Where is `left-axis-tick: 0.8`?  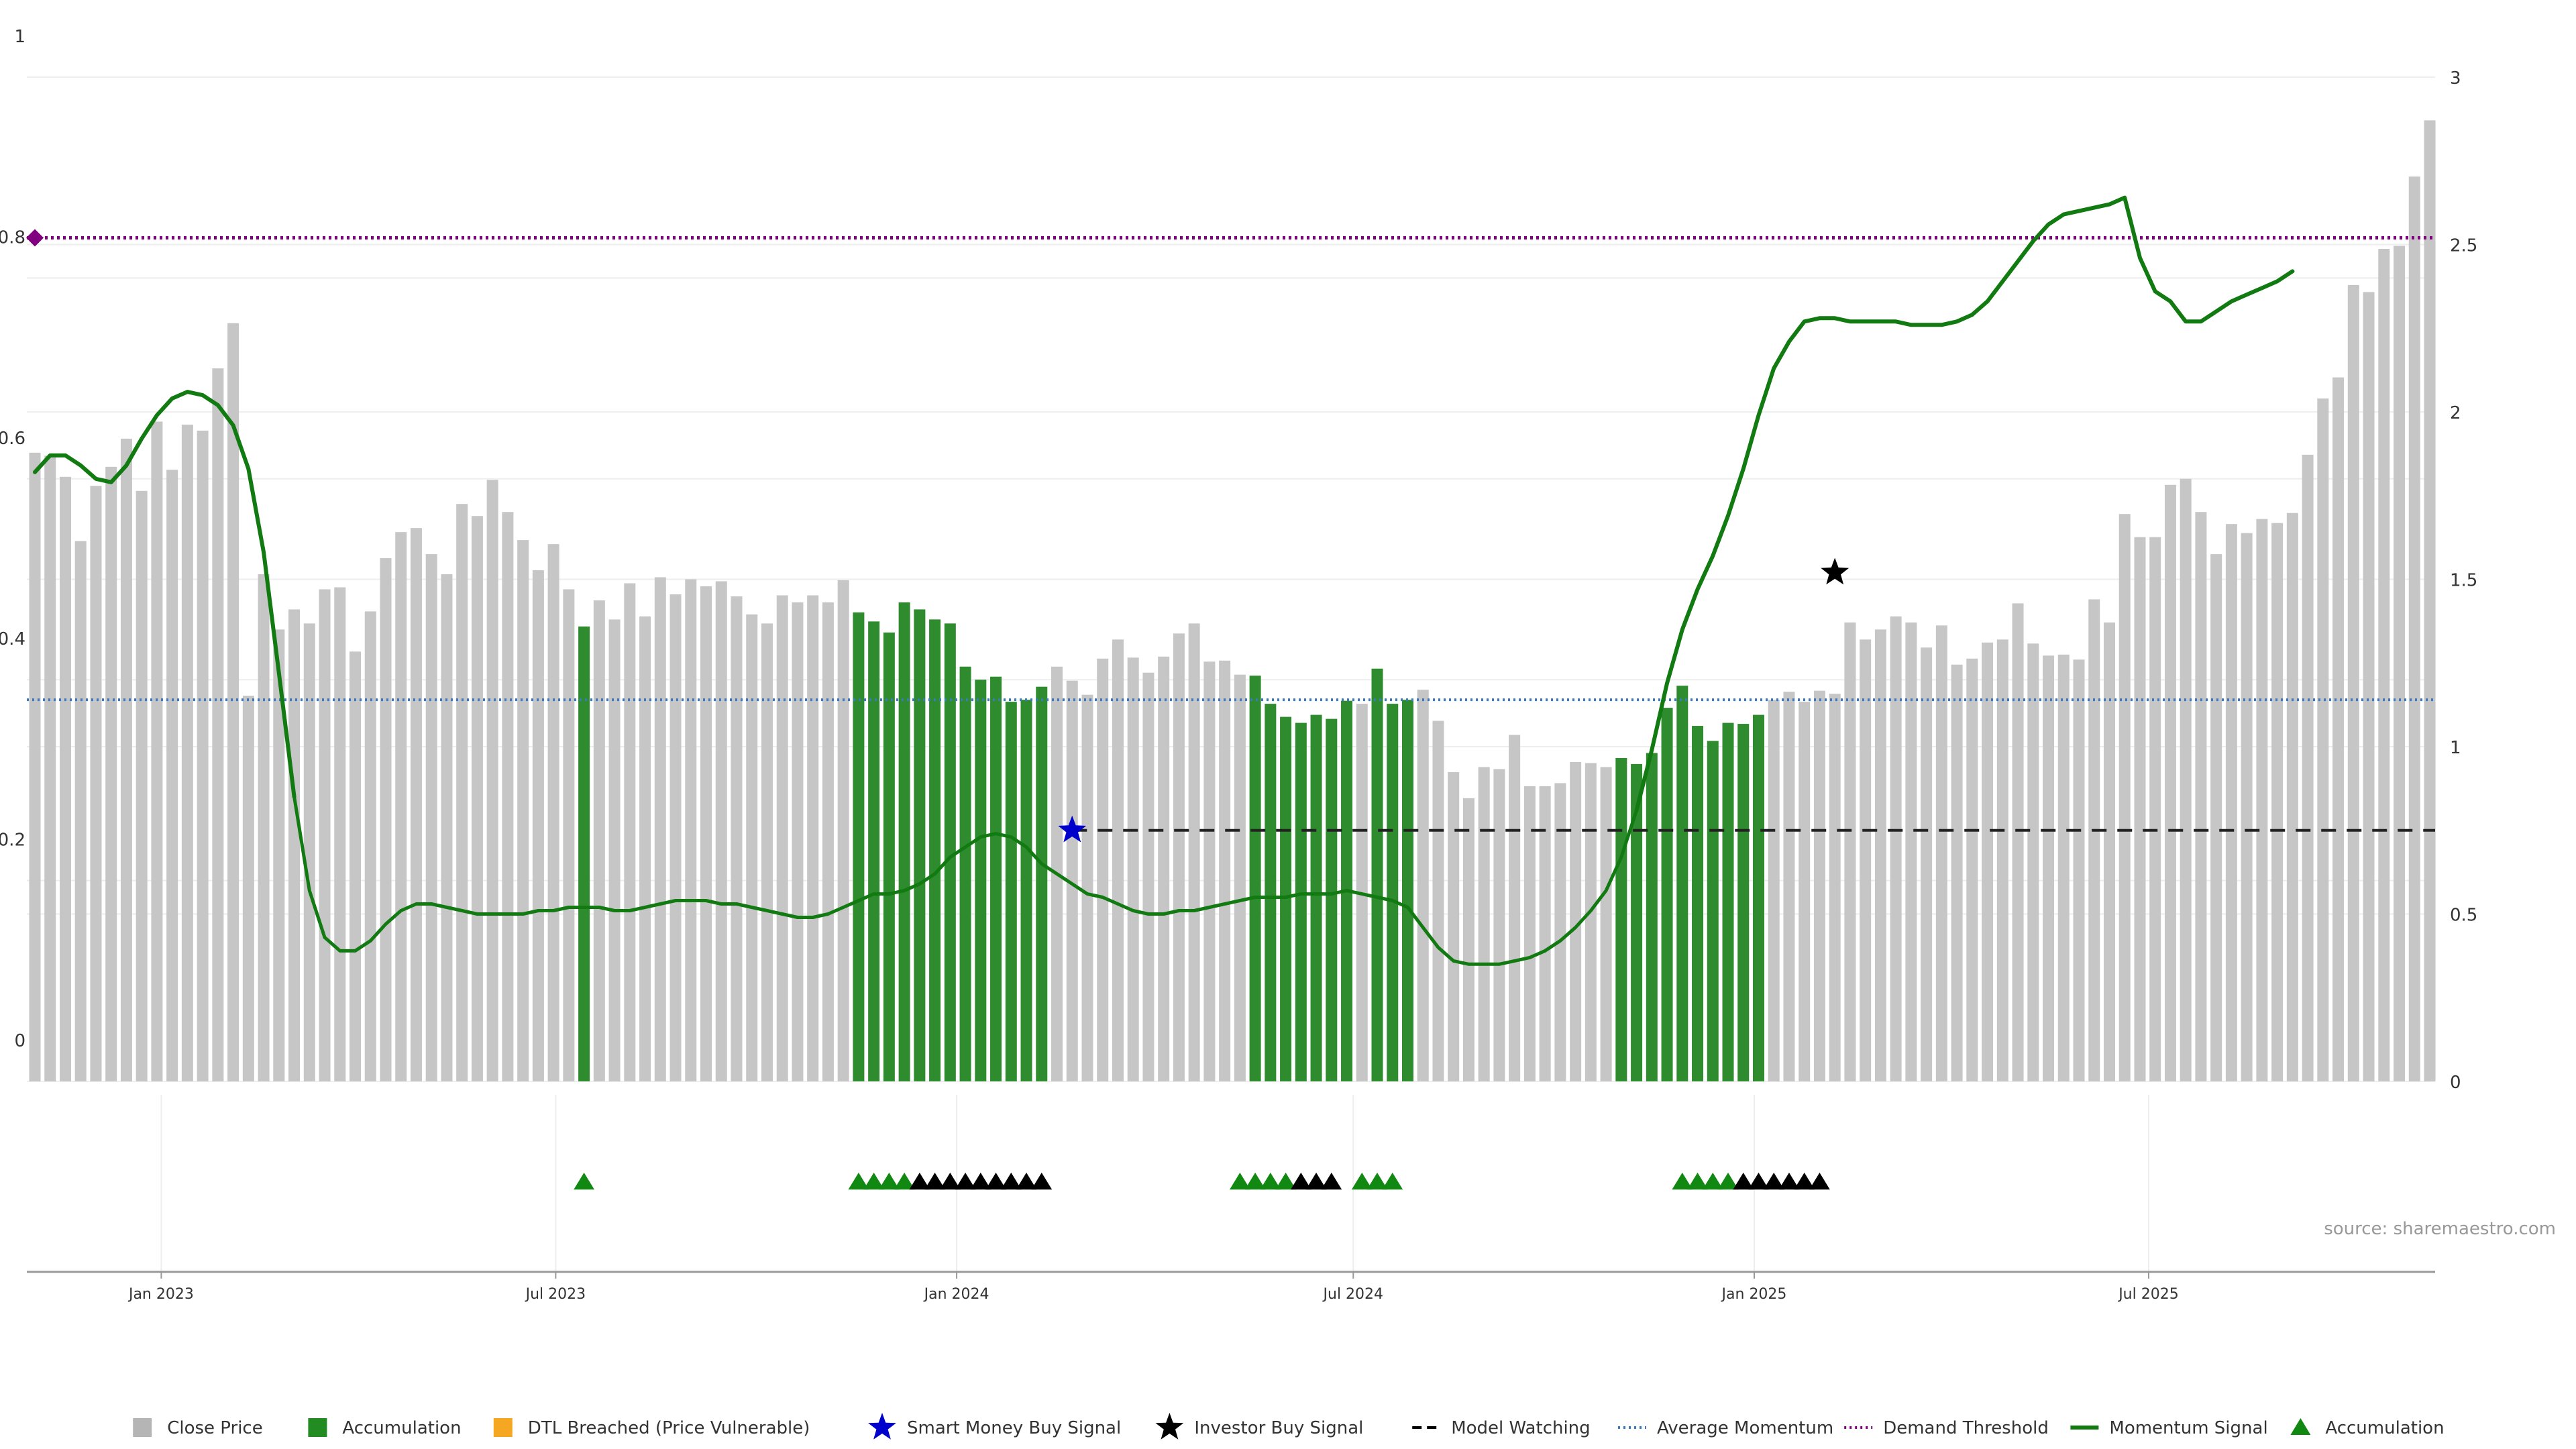 left-axis-tick: 0.8 is located at coordinates (12, 237).